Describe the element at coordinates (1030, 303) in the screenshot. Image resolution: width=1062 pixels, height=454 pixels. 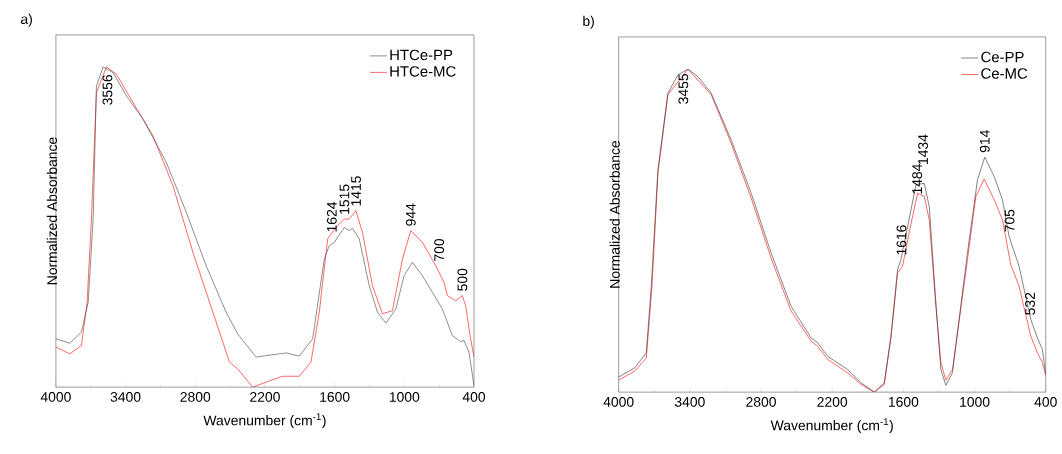
I see `annotation: 532` at that location.